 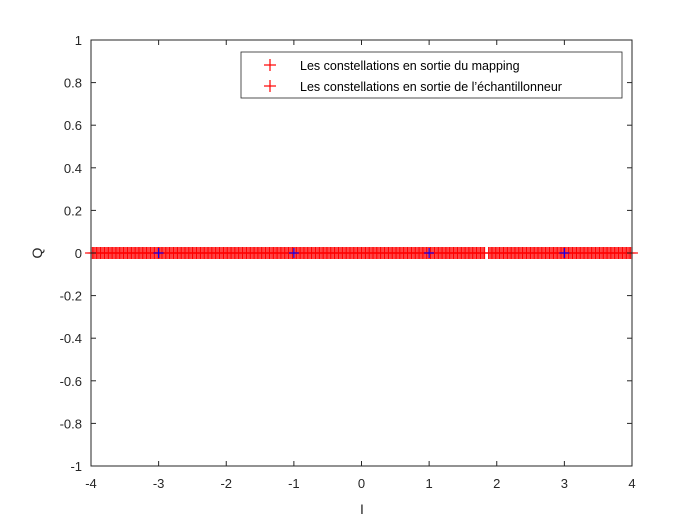 I want to click on y-axis-label: Q, so click(x=37, y=252).